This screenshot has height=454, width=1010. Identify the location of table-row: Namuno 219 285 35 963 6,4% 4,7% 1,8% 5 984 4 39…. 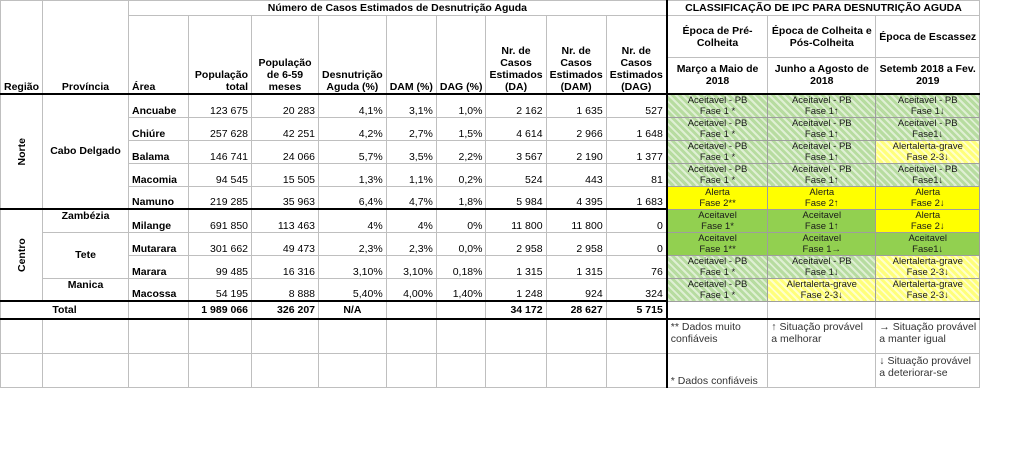
(491, 197).